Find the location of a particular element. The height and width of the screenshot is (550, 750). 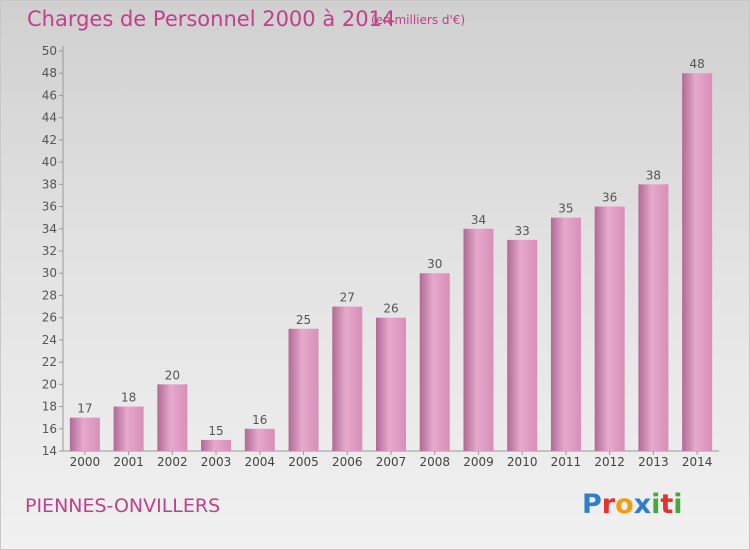

chart-title: Charges de Personnel 2000 à 2014 is located at coordinates (211, 19).